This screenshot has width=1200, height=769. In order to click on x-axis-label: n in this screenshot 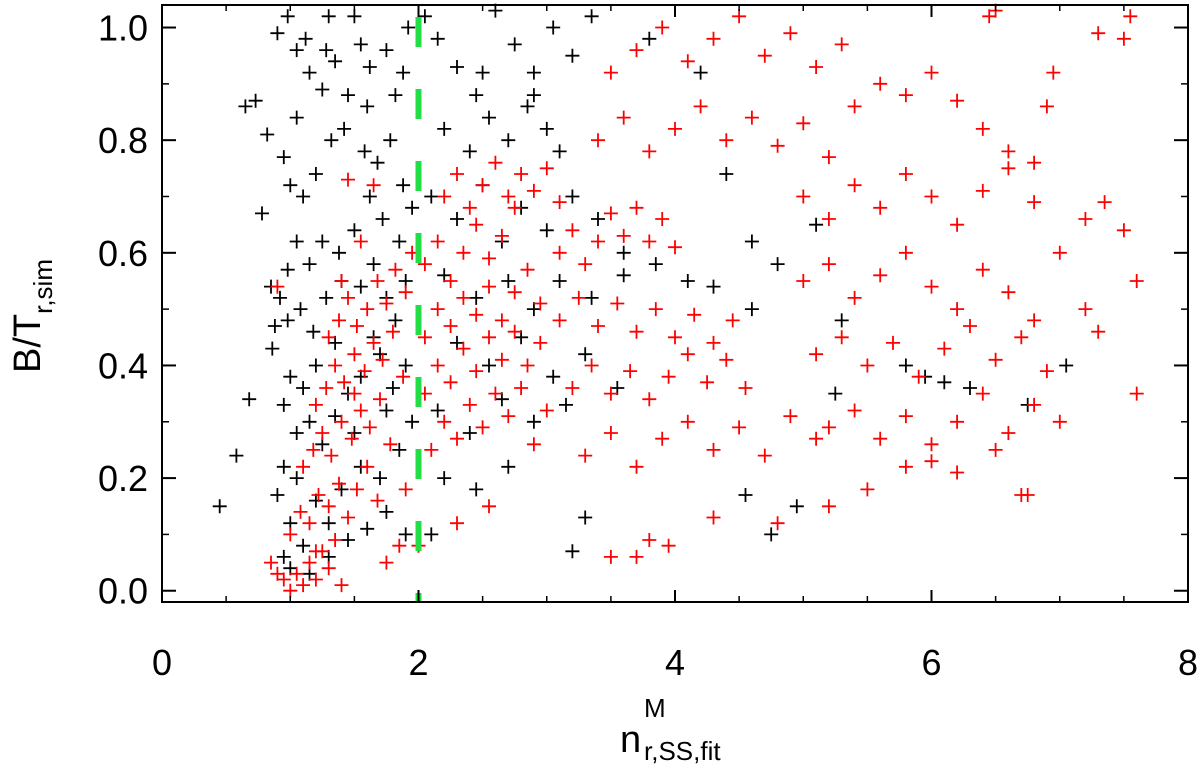, I will do `click(630, 740)`.